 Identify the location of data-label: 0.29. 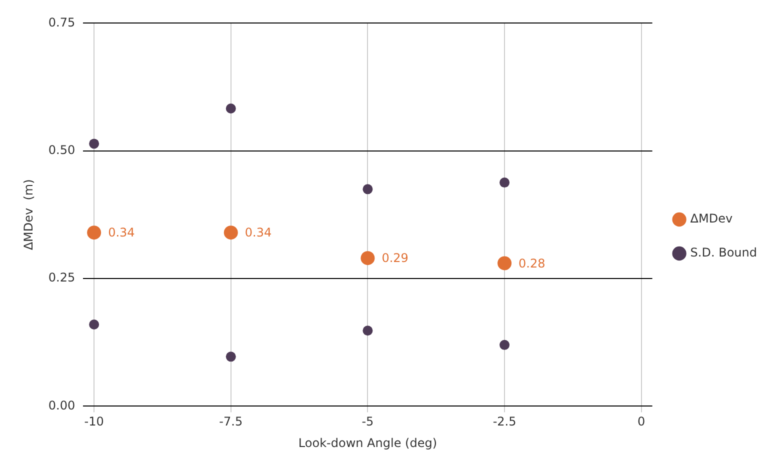
(395, 258).